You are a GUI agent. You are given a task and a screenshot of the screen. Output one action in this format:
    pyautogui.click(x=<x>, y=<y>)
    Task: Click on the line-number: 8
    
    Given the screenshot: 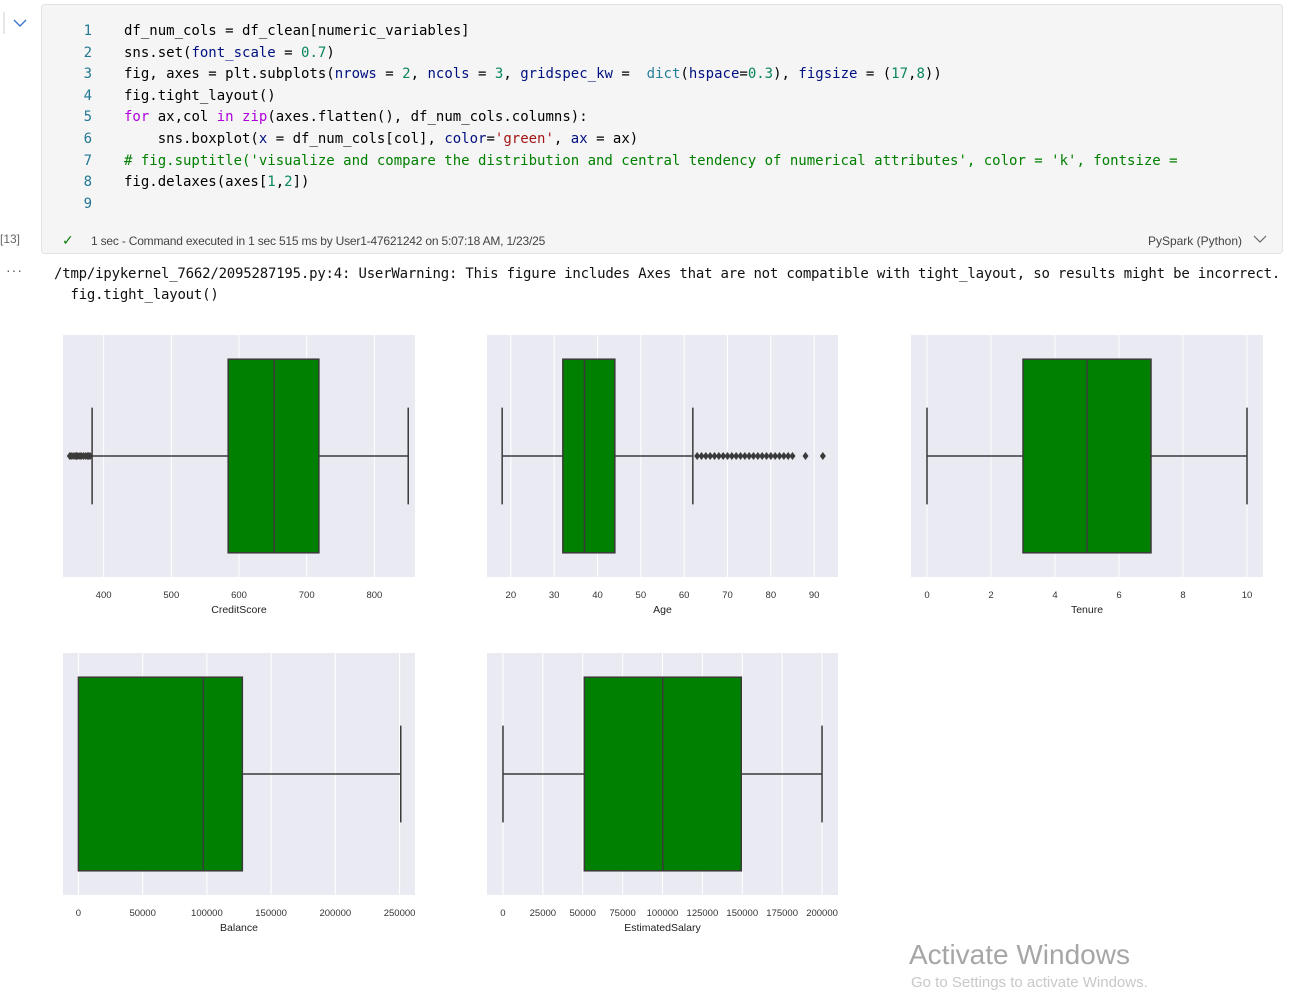 What is the action you would take?
    pyautogui.click(x=87, y=182)
    